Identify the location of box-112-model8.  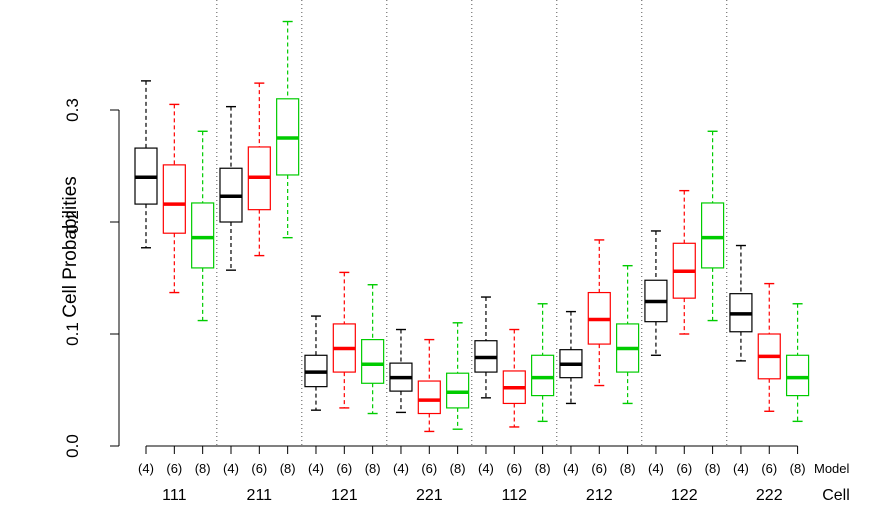
(543, 363).